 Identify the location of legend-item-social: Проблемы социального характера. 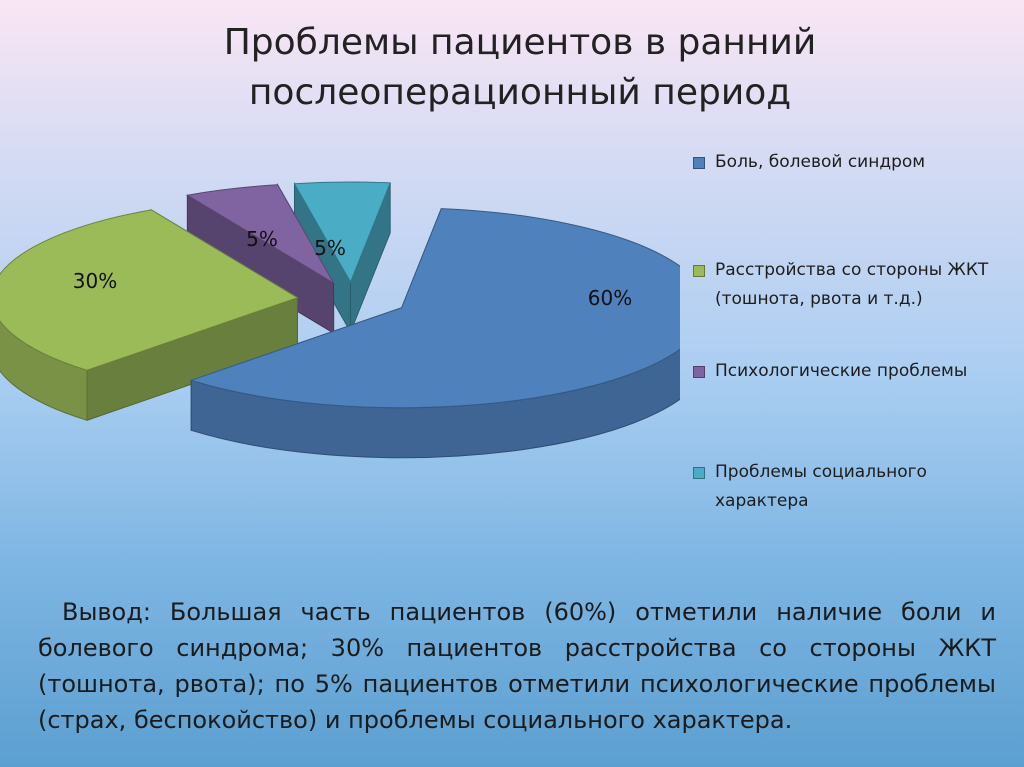
(853, 487).